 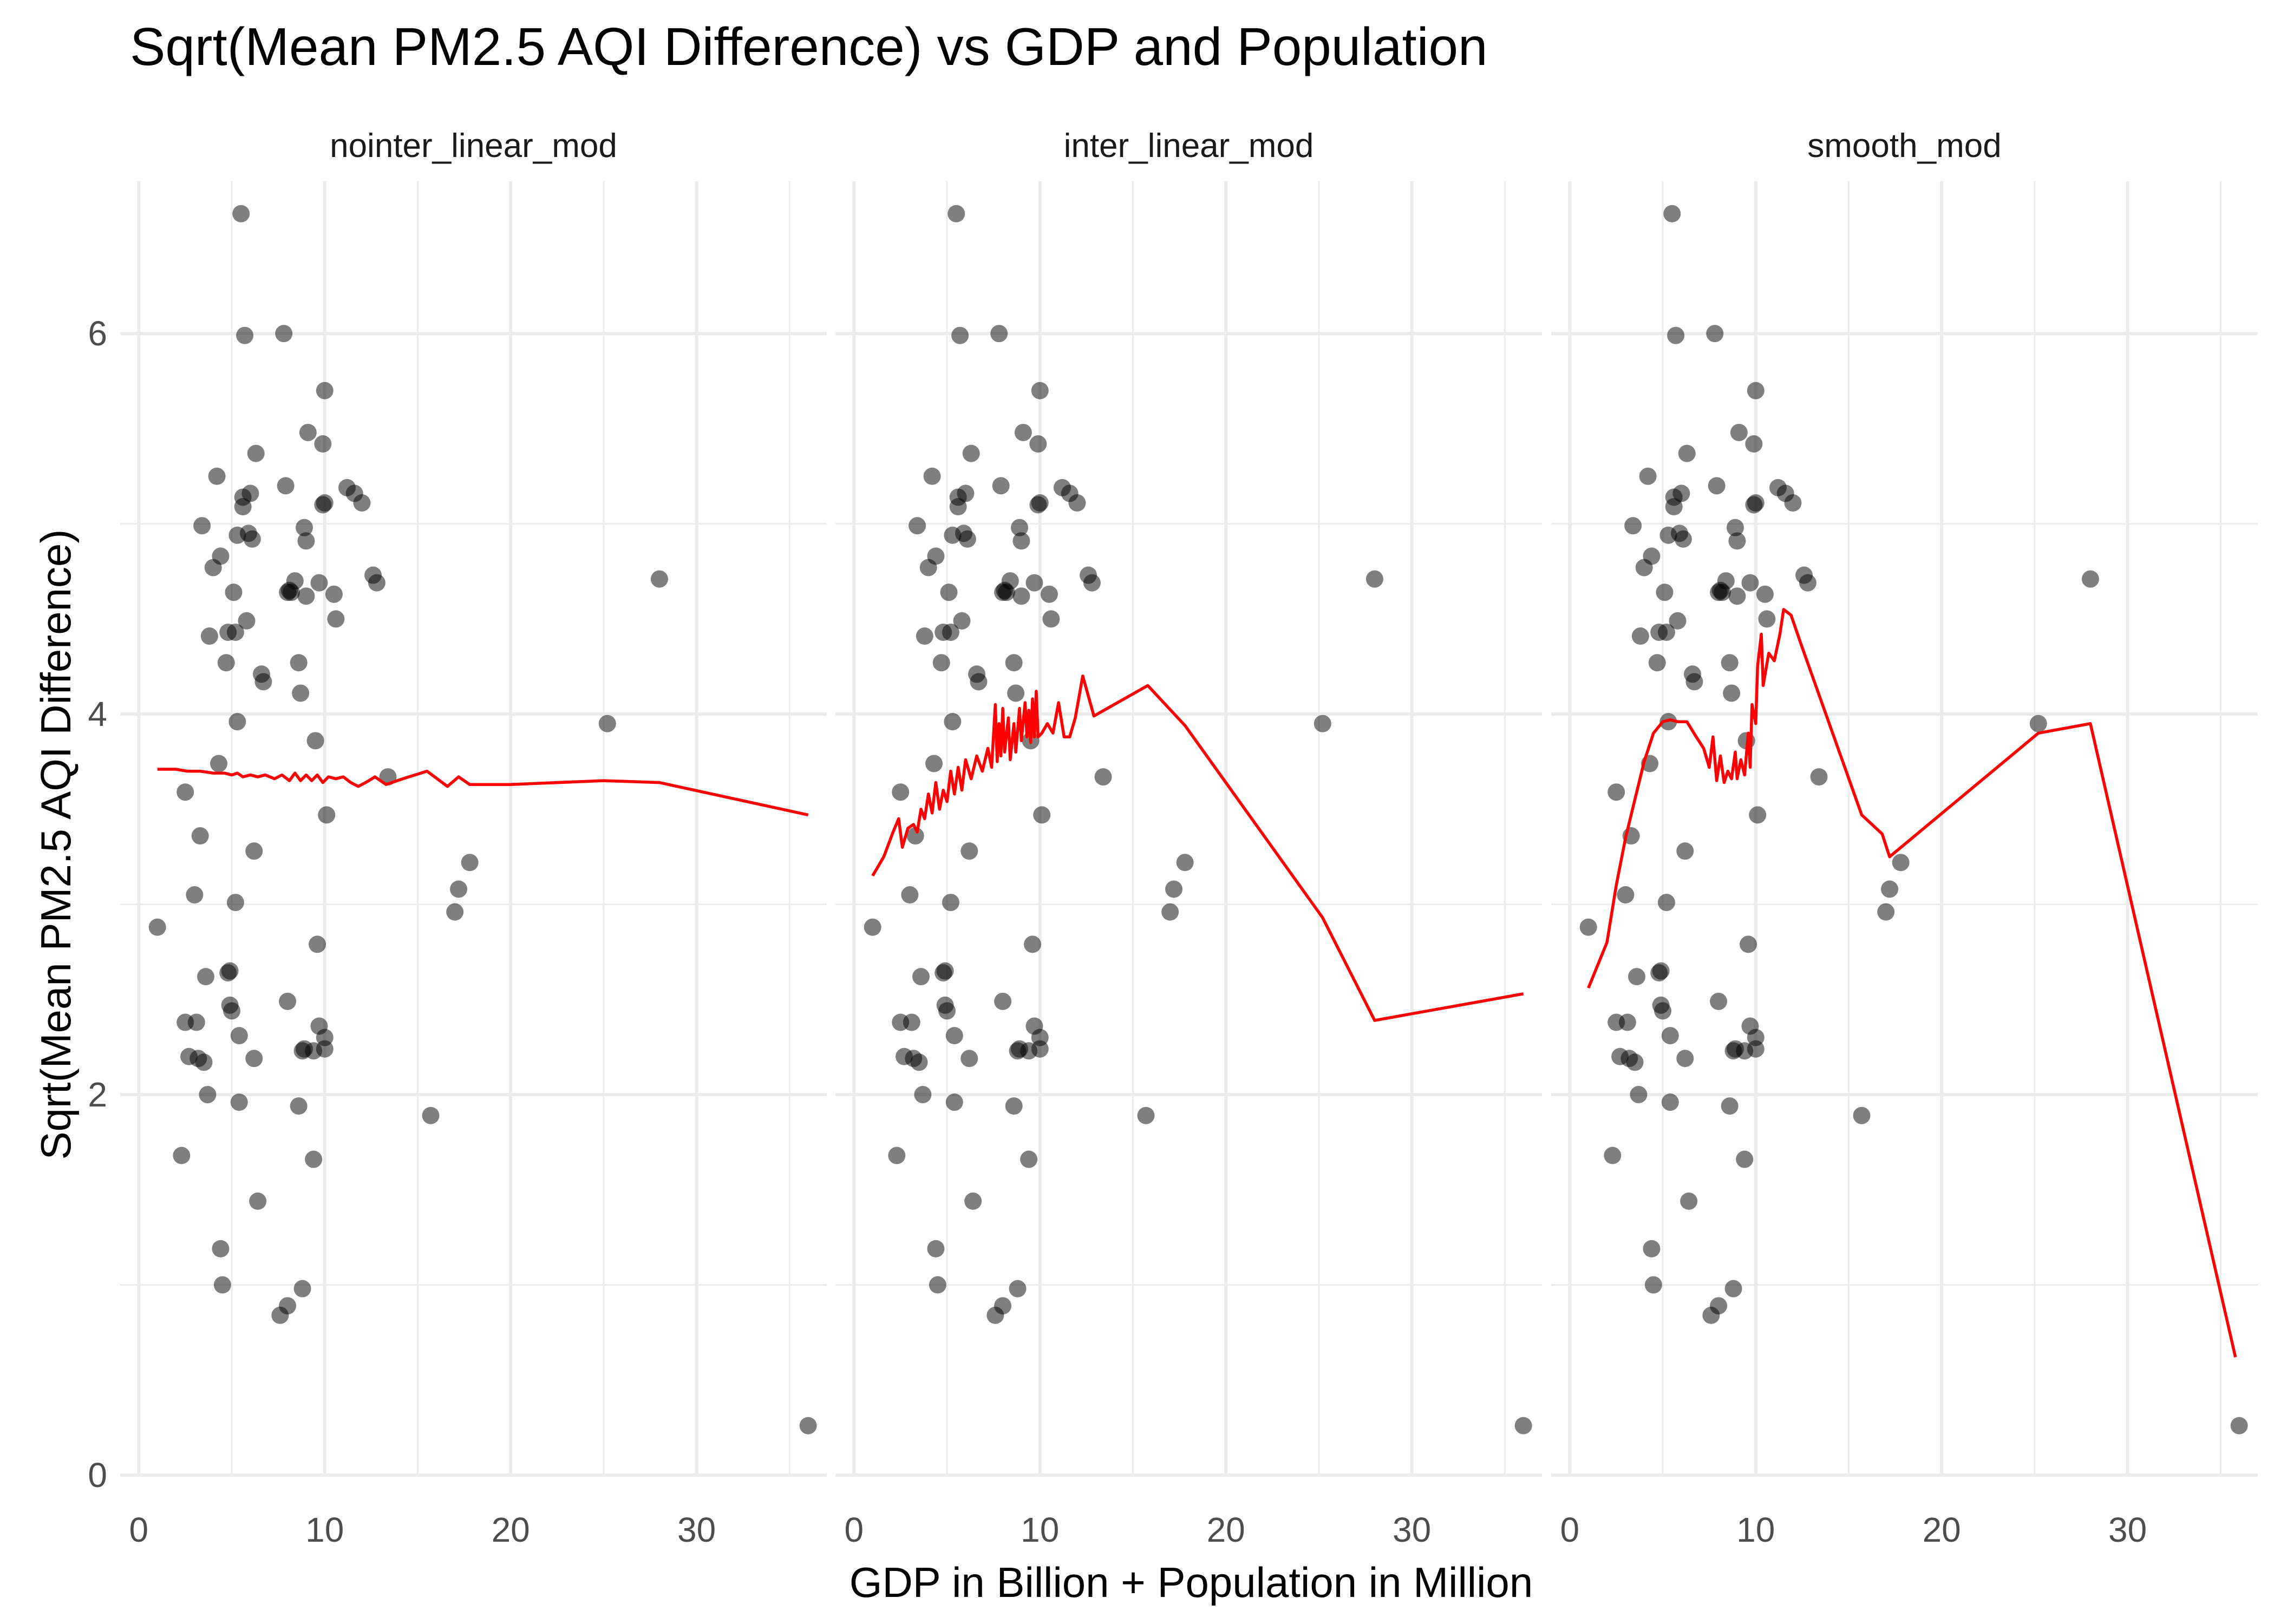 What do you see at coordinates (696, 1529) in the screenshot?
I see `x-tick-label: 30` at bounding box center [696, 1529].